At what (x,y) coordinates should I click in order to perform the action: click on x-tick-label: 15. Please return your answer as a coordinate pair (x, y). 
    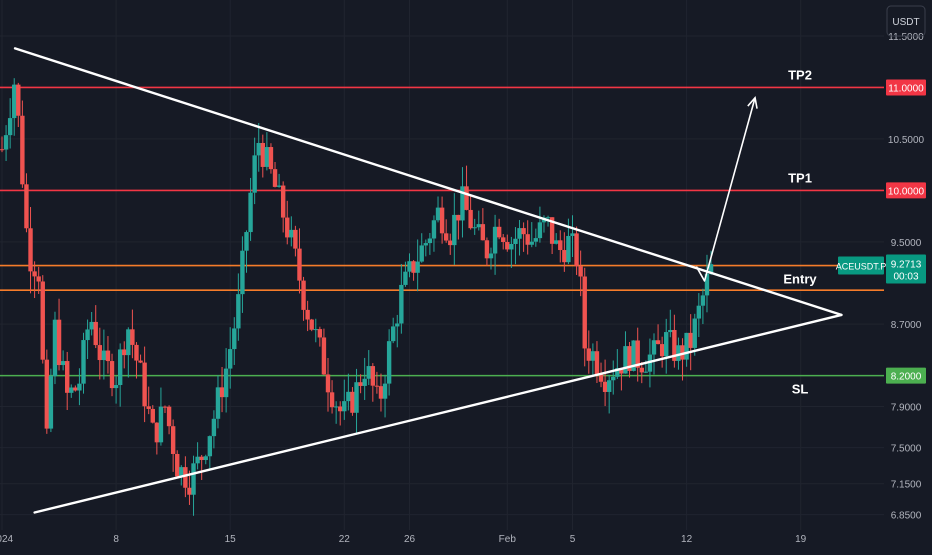
    Looking at the image, I should click on (231, 539).